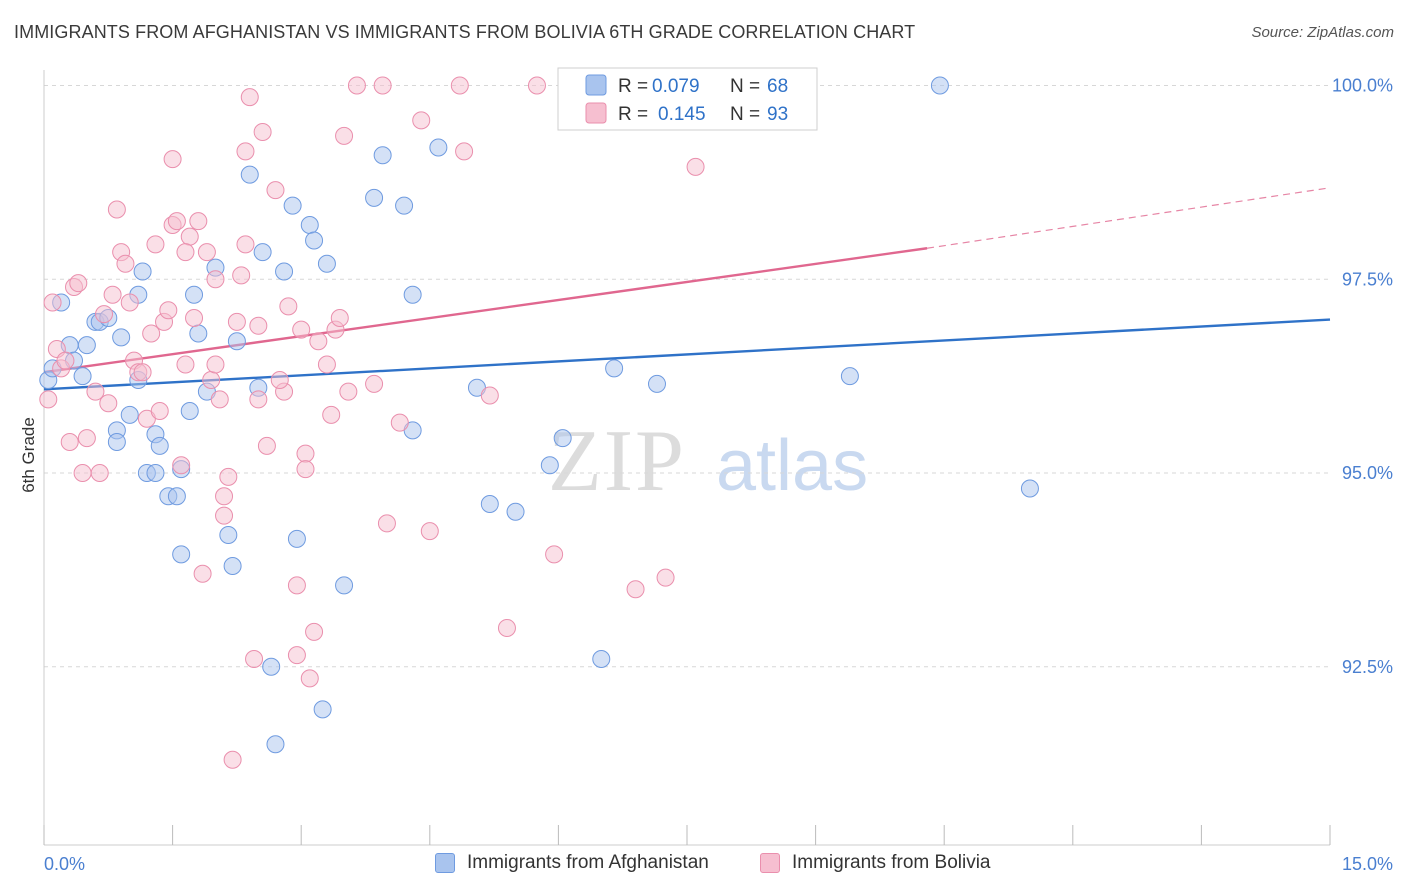 Image resolution: width=1406 pixels, height=892 pixels. Describe the element at coordinates (1362, 86) in the screenshot. I see `y-tick-label: 100.0%` at that location.